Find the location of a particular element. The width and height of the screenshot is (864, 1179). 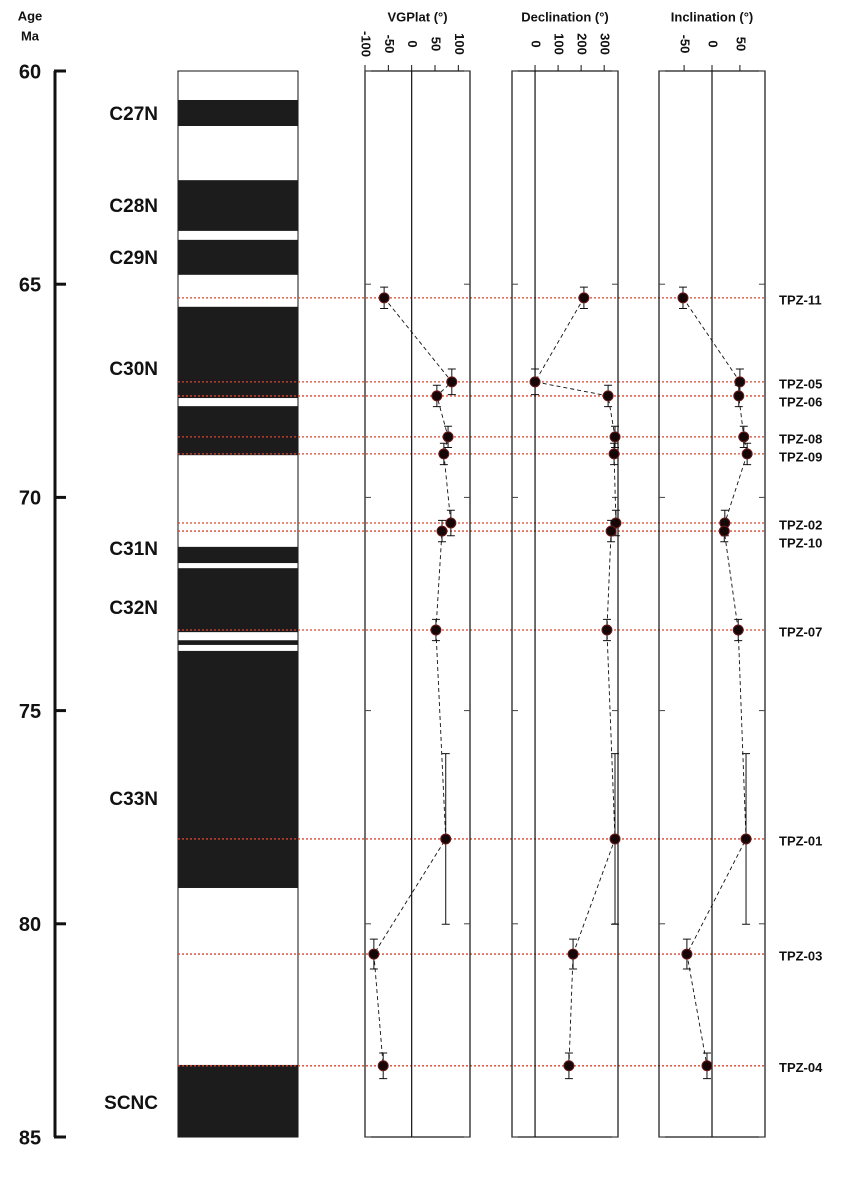

panel-title: Inclination (°) is located at coordinates (712, 16).